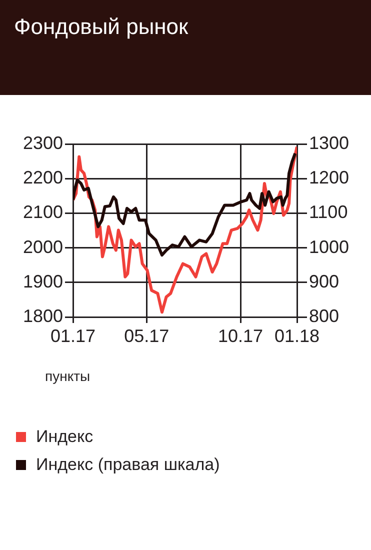 This screenshot has height=550, width=371. What do you see at coordinates (324, 316) in the screenshot?
I see `y2-tick-label: 800` at bounding box center [324, 316].